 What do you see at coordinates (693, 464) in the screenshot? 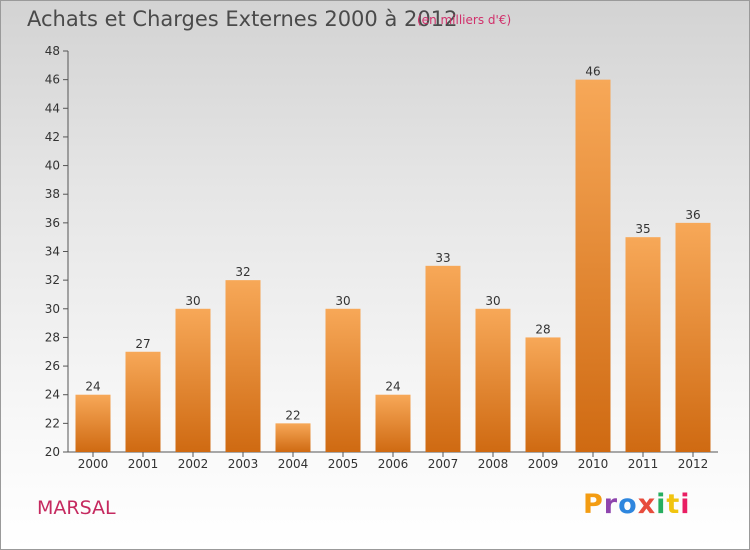
I see `x-tick-label: 2012` at bounding box center [693, 464].